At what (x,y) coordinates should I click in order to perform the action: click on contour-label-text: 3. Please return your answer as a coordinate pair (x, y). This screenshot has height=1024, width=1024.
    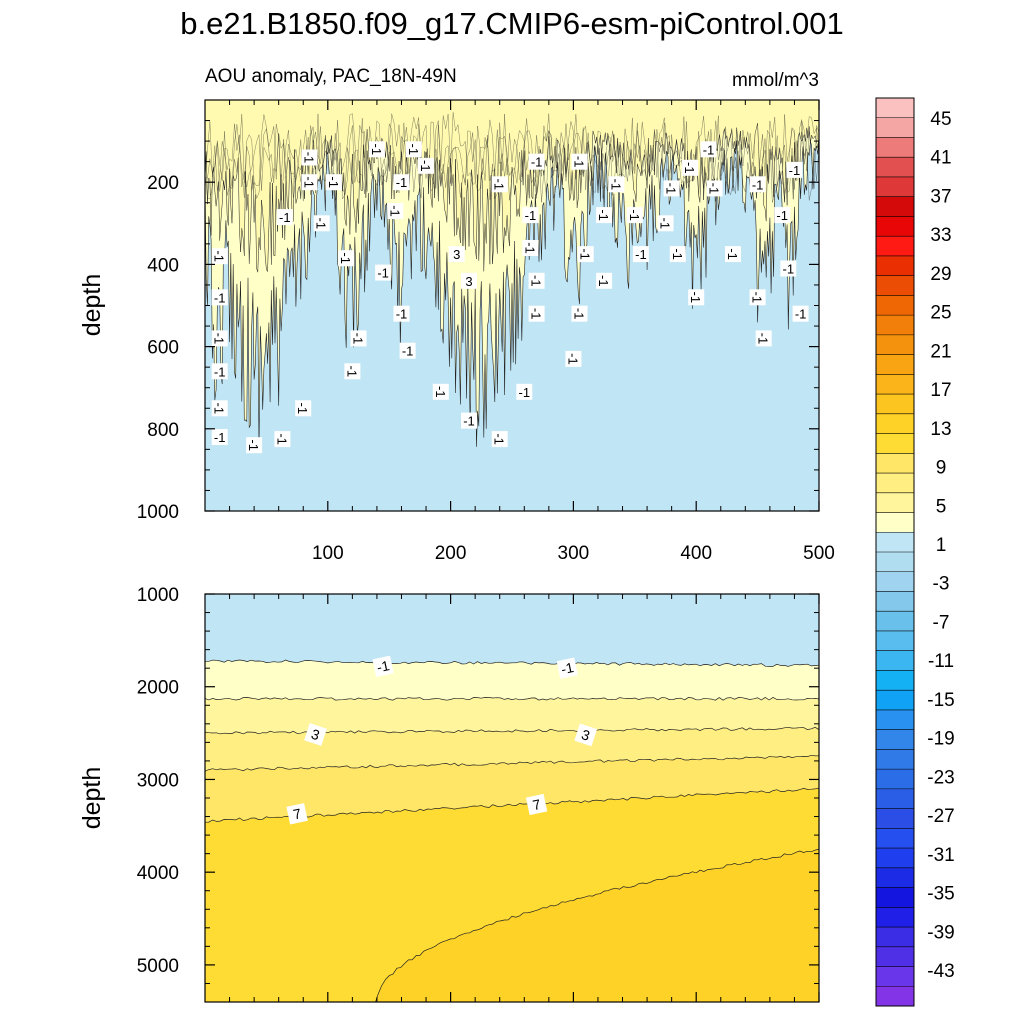
    Looking at the image, I should click on (456, 254).